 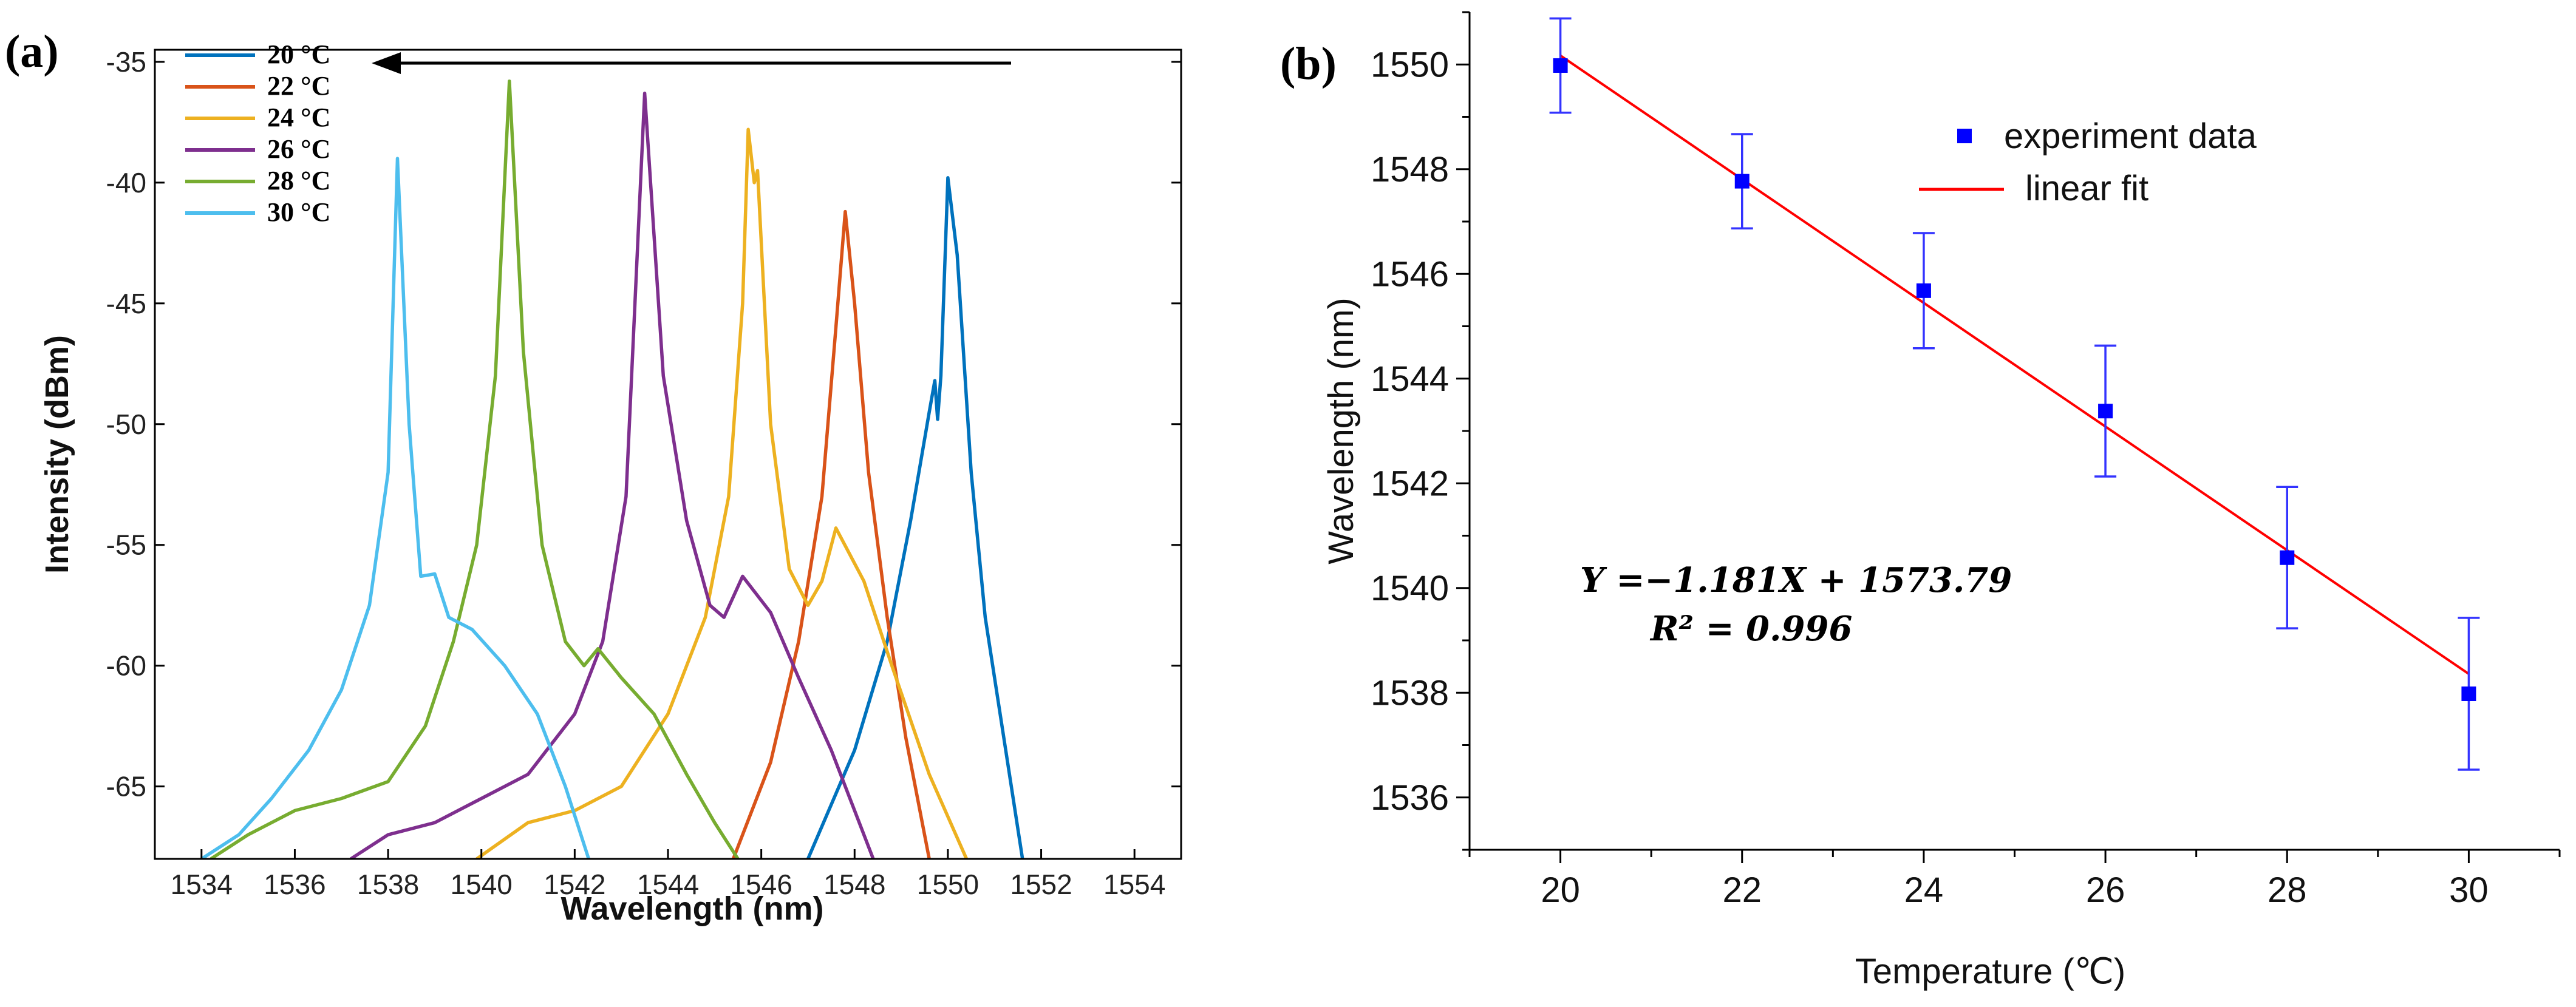 What do you see at coordinates (482, 884) in the screenshot?
I see `x-tick-label: 1540` at bounding box center [482, 884].